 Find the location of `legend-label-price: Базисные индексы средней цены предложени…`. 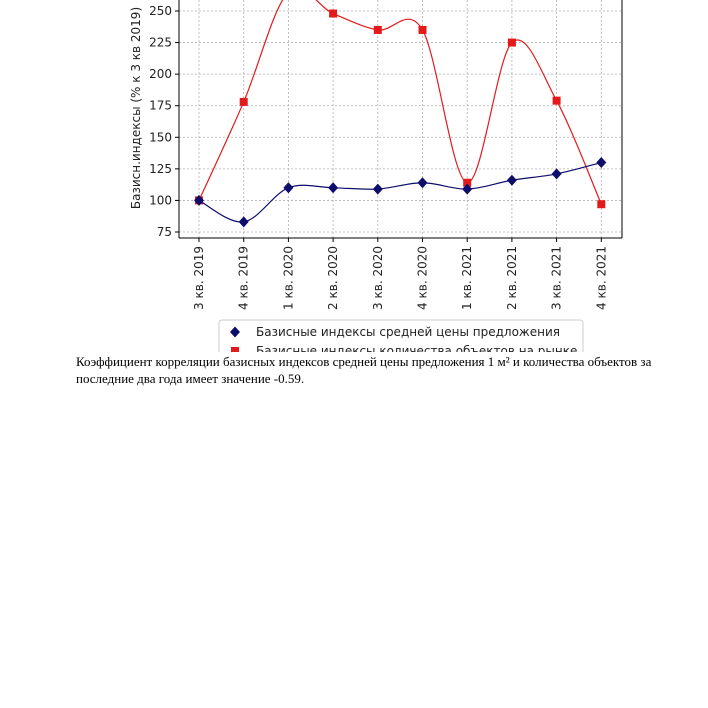

legend-label-price: Базисные индексы средней цены предложени… is located at coordinates (408, 332).